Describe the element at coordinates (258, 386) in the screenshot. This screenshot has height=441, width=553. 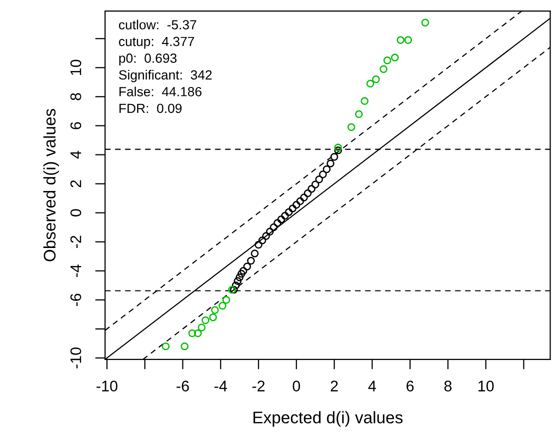
I see `x-tick-label: -2` at that location.